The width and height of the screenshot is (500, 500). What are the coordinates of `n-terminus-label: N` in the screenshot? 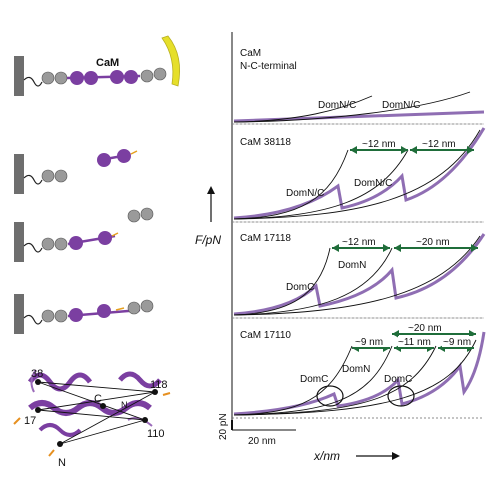 It's located at (62, 463).